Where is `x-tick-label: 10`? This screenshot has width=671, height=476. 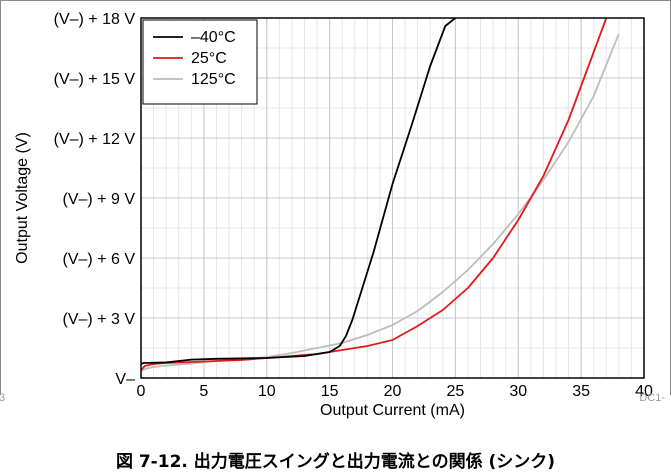
x-tick-label: 10 is located at coordinates (267, 391).